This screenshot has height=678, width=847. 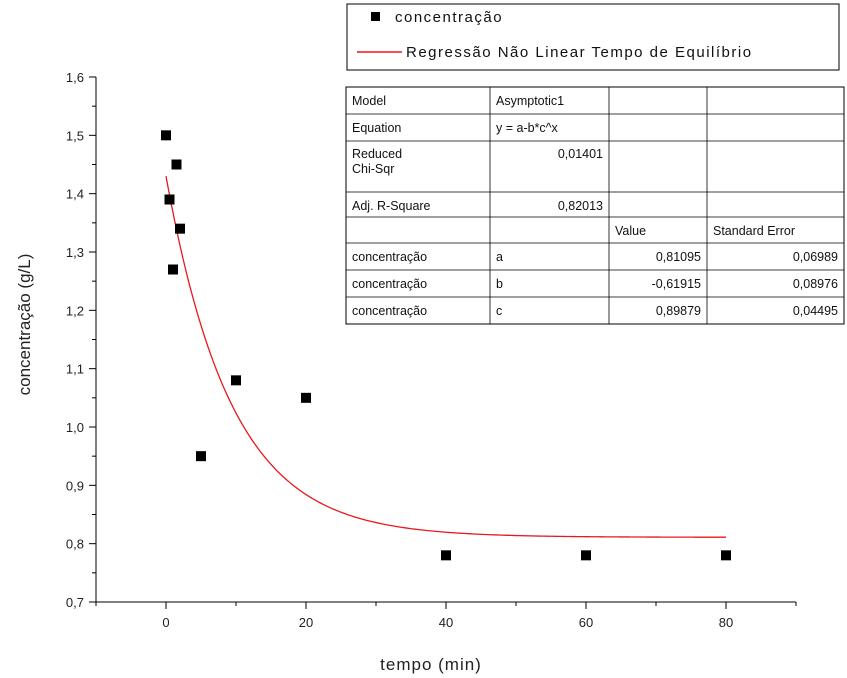 I want to click on table-cell: 0,06989, so click(x=815, y=257).